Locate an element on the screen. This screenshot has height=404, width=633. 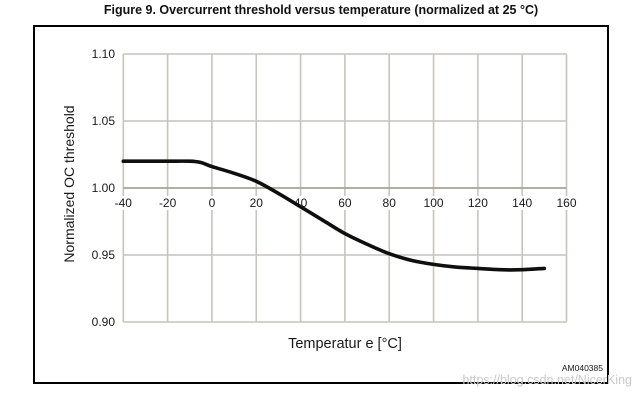
x-tick-label: 100 is located at coordinates (433, 203).